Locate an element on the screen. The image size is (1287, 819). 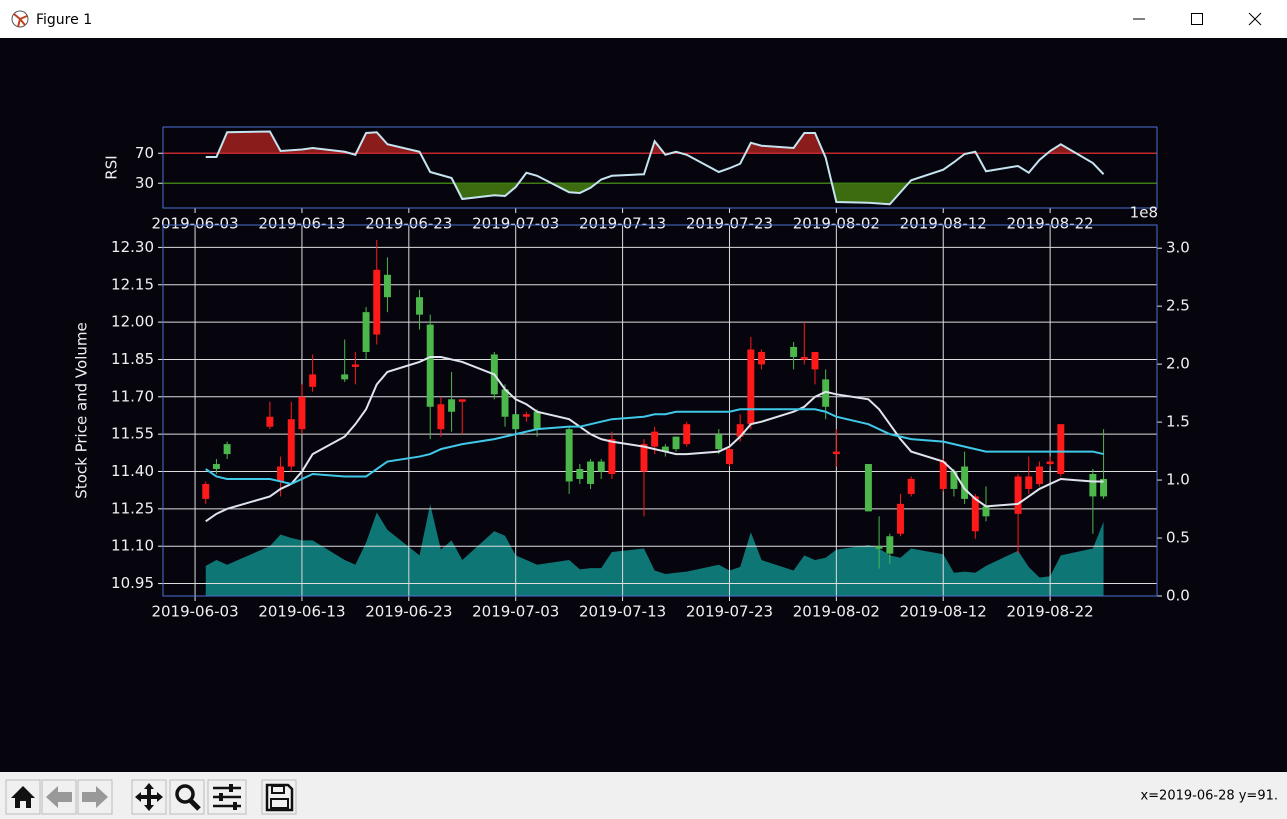
maximize-button is located at coordinates (1197, 19).